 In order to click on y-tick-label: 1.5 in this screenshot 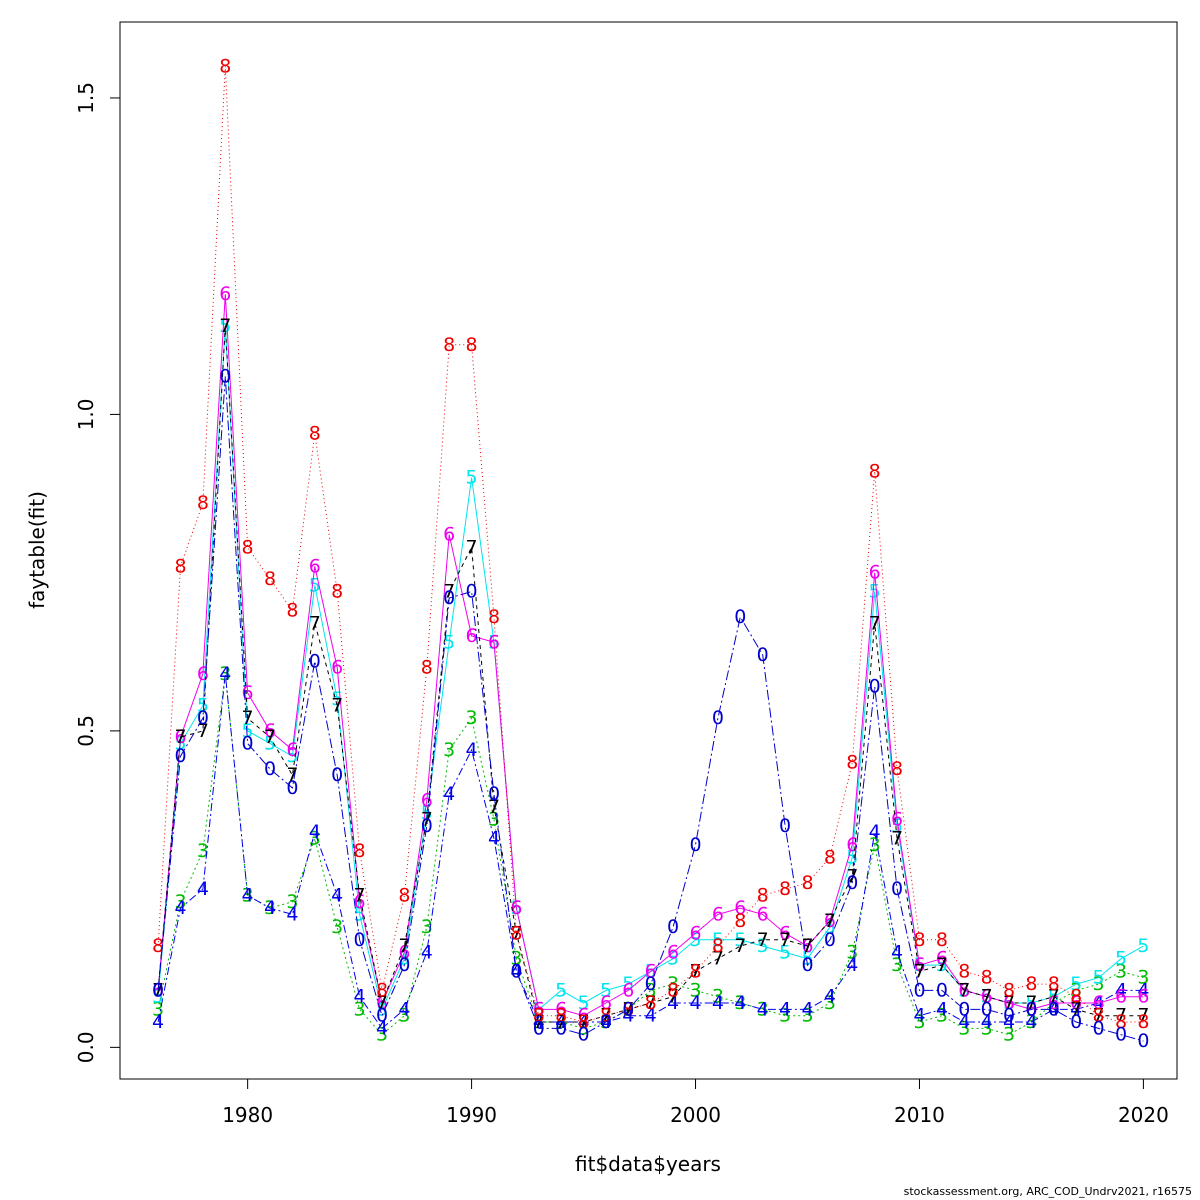, I will do `click(86, 98)`.